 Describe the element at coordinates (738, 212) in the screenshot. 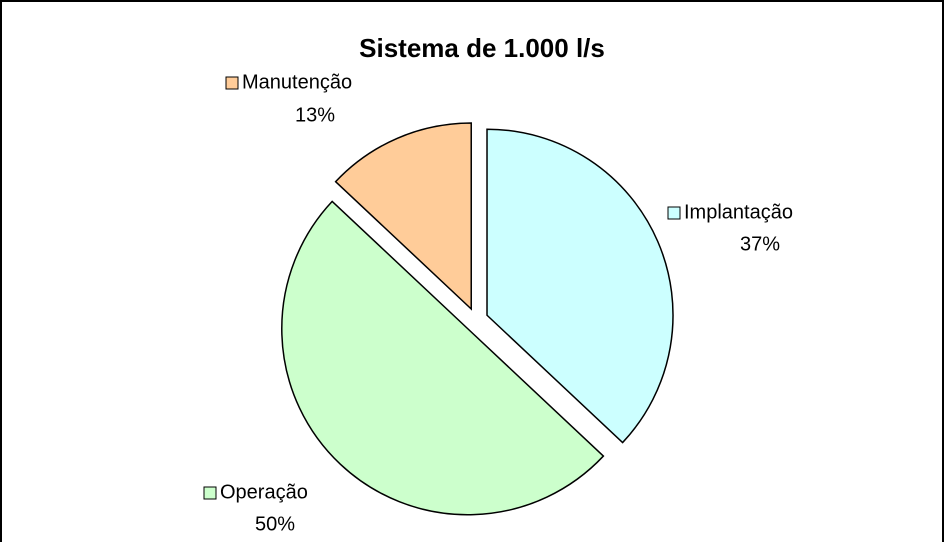

I see `slice-label: Implantação` at that location.